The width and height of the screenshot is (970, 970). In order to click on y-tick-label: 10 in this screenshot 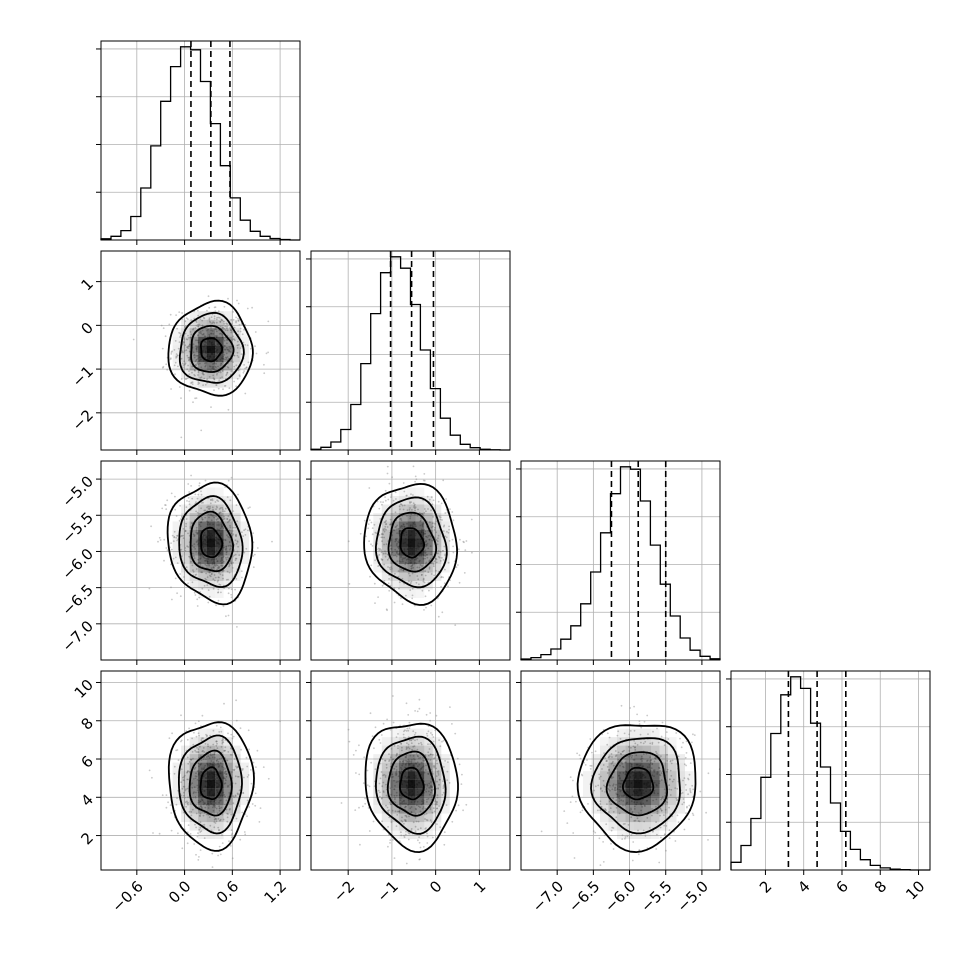, I will do `click(84, 689)`.